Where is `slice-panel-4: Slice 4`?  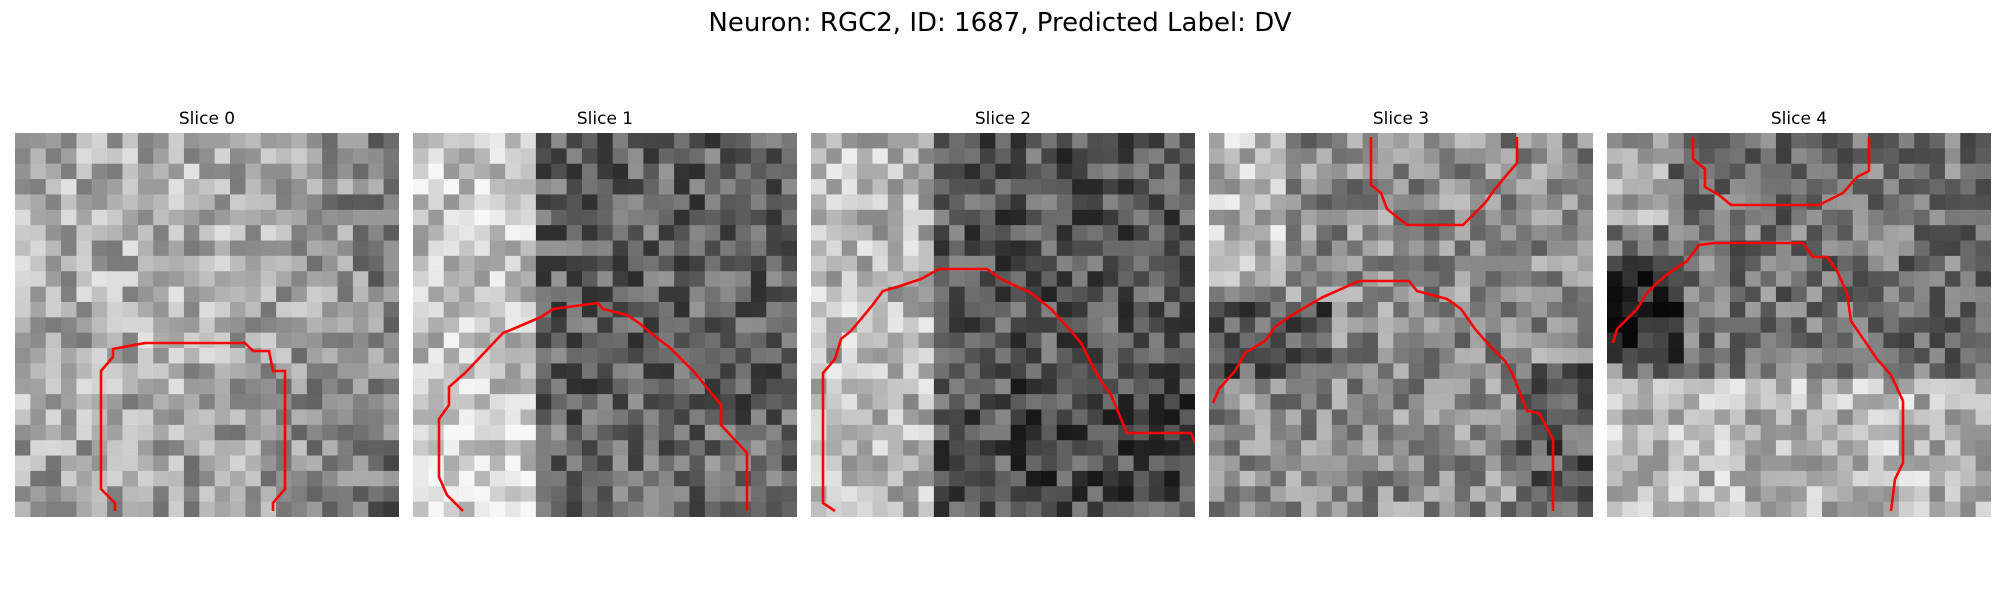 slice-panel-4: Slice 4 is located at coordinates (1799, 311).